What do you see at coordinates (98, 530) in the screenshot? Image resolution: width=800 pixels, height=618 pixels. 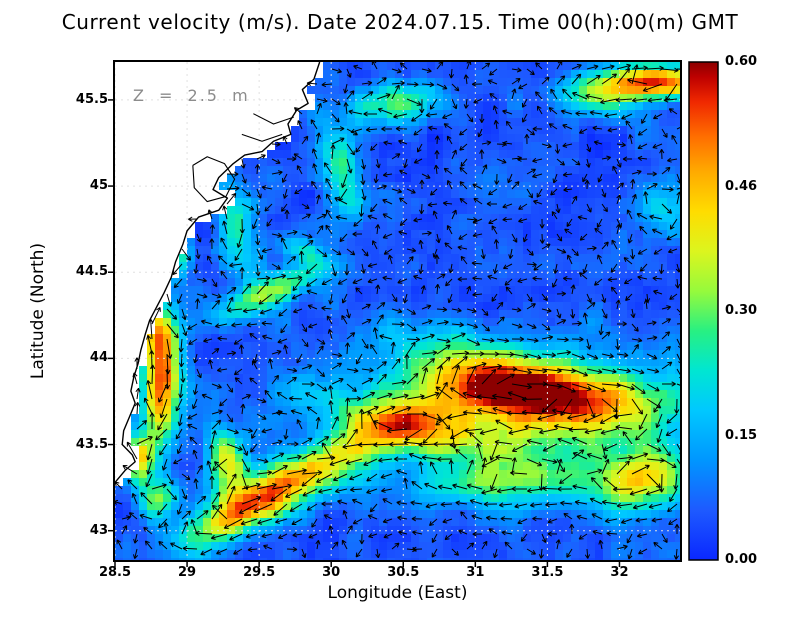 I see `y-tick-label: 43` at bounding box center [98, 530].